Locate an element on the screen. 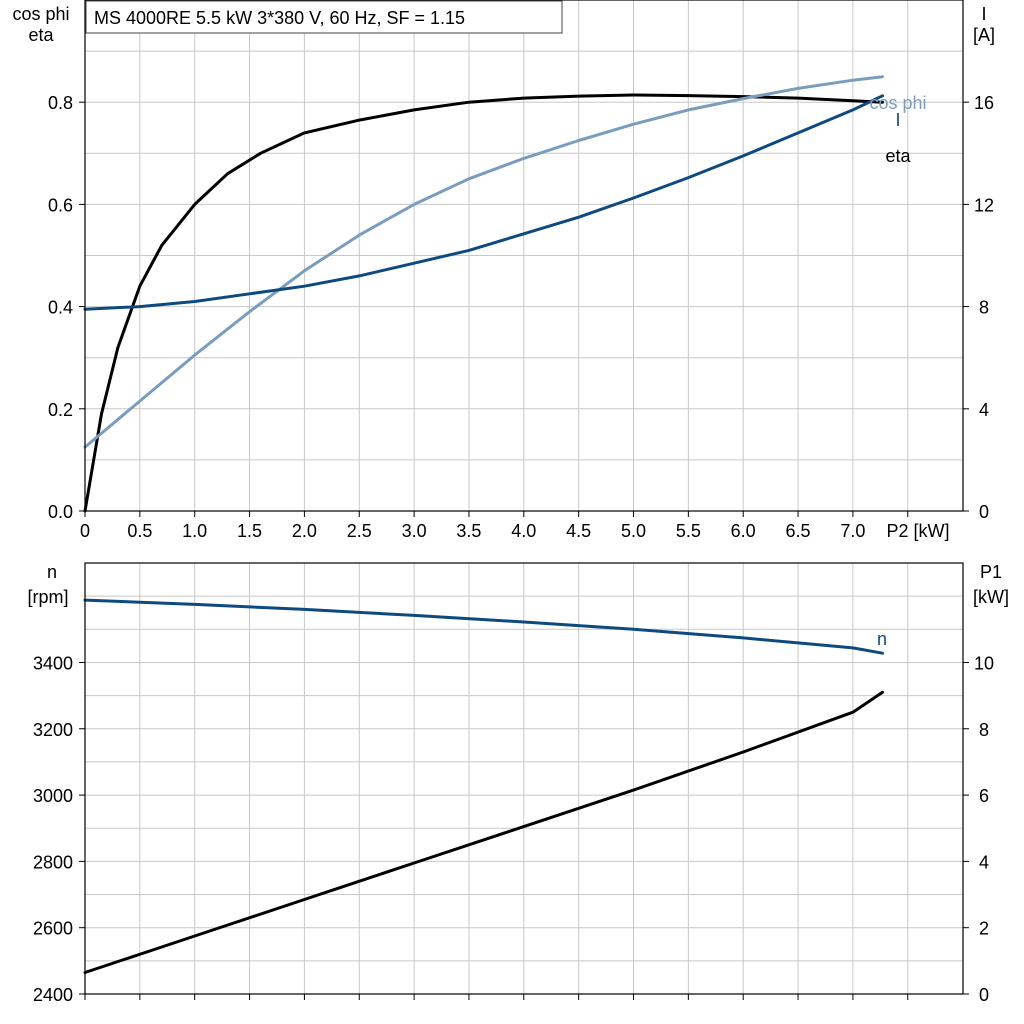 Image resolution: width=1024 pixels, height=1024 pixels. bottom-right-tick-label: 4 is located at coordinates (984, 862).